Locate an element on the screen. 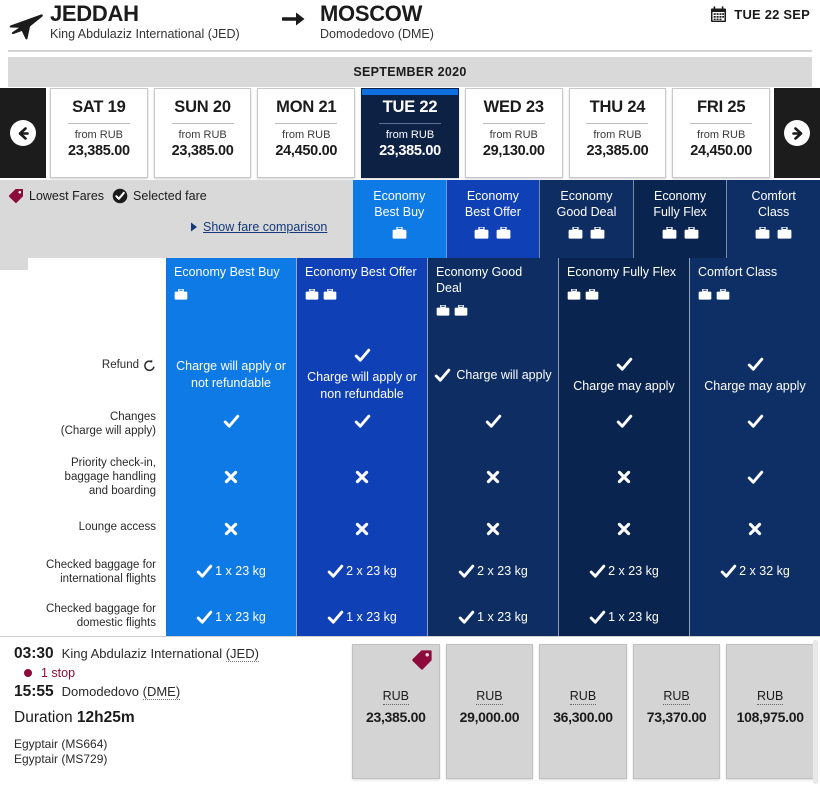 This screenshot has height=790, width=820. price-tag-icon is located at coordinates (422, 662).